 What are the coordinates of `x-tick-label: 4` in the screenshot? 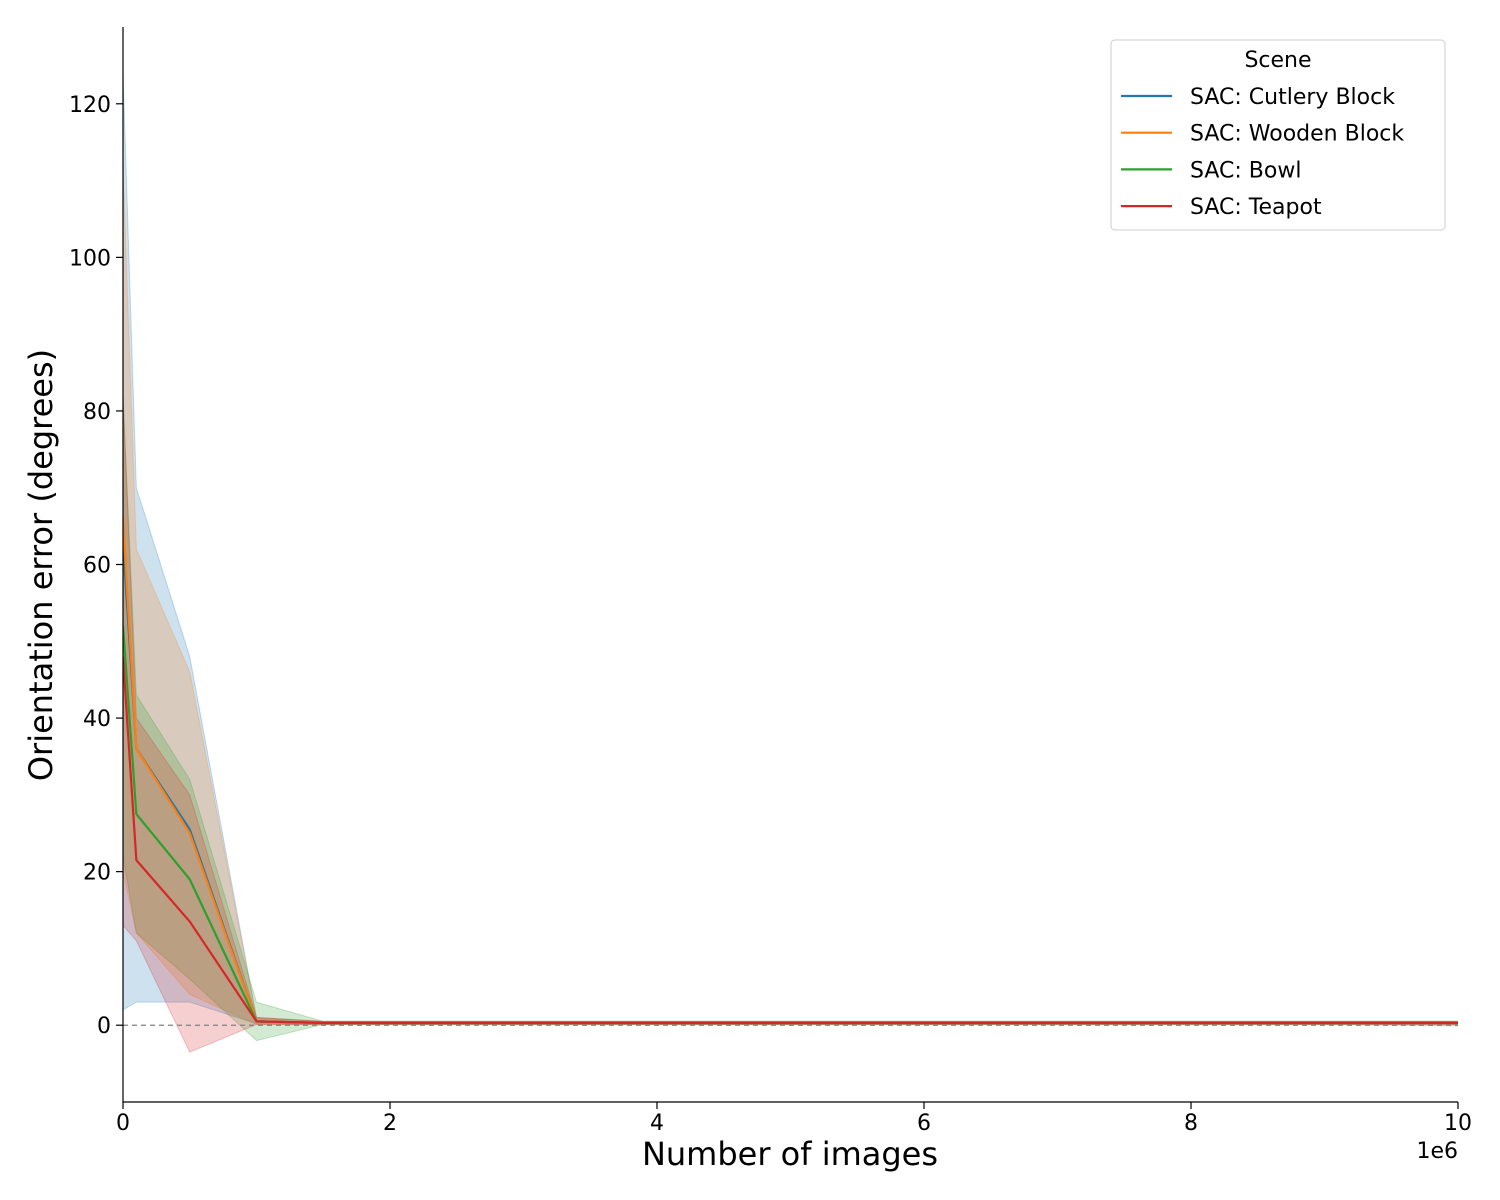 It's located at (657, 1123).